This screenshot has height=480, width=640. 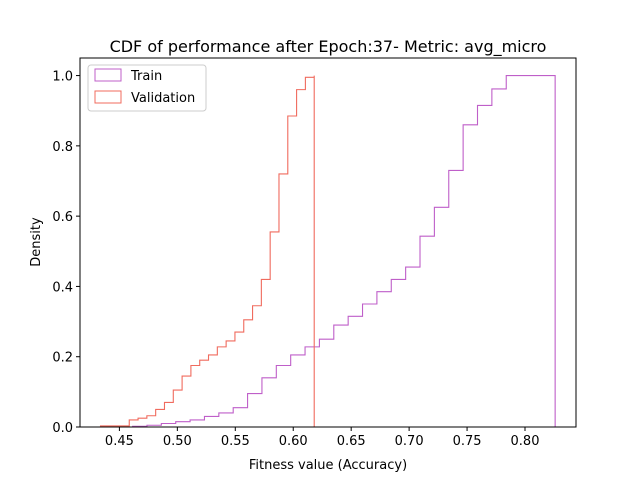 What do you see at coordinates (235, 441) in the screenshot?
I see `x-tick-label: 0.55` at bounding box center [235, 441].